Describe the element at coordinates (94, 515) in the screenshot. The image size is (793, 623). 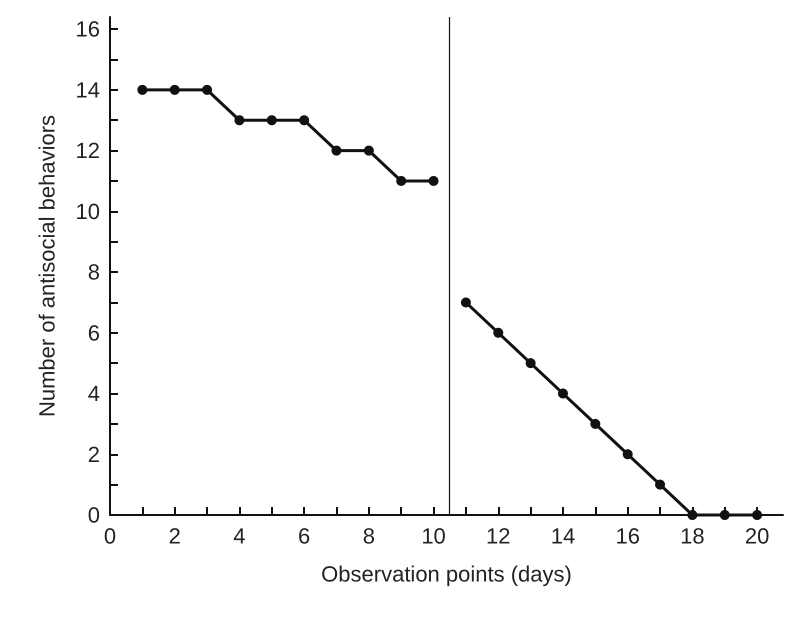
I see `y-tick-label: 0` at that location.